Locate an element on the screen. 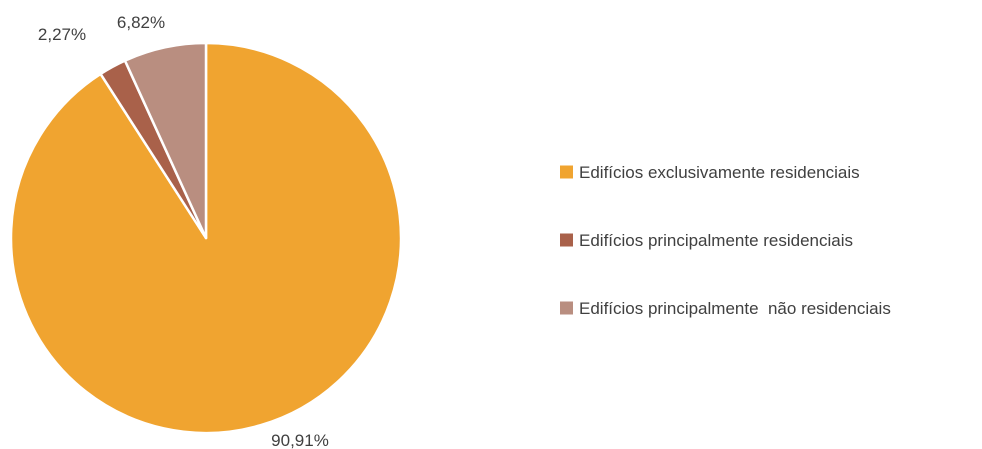 This screenshot has width=982, height=449. data-label-2: 2,27% is located at coordinates (62, 34).